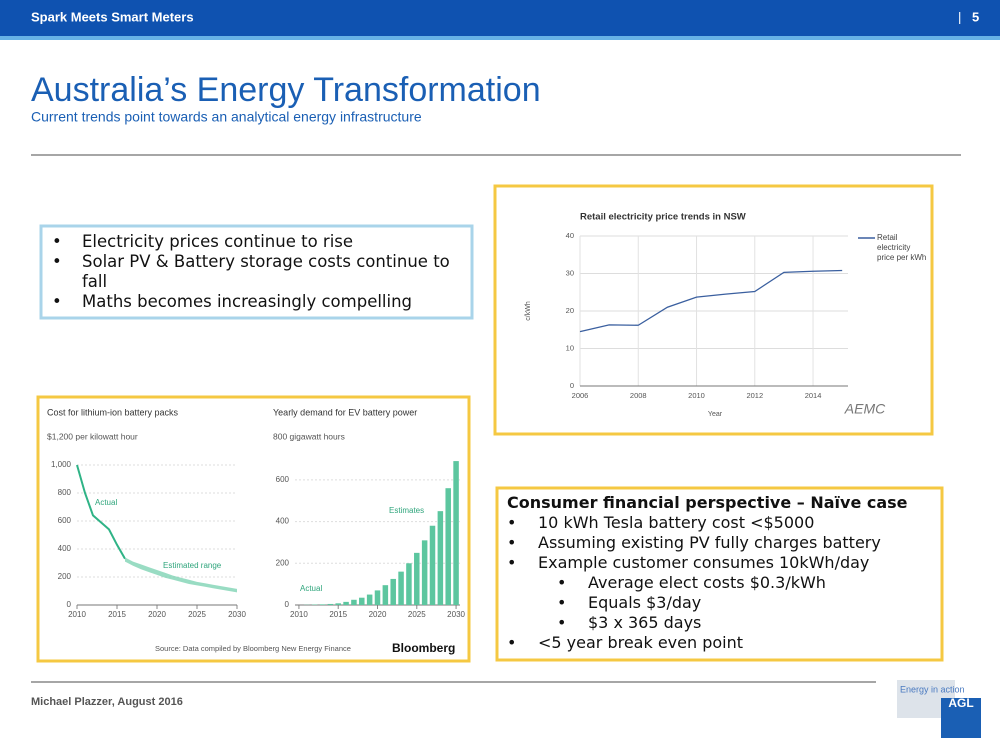 This screenshot has width=1000, height=750. Describe the element at coordinates (570, 347) in the screenshot. I see `y-tick-label: 10` at that location.